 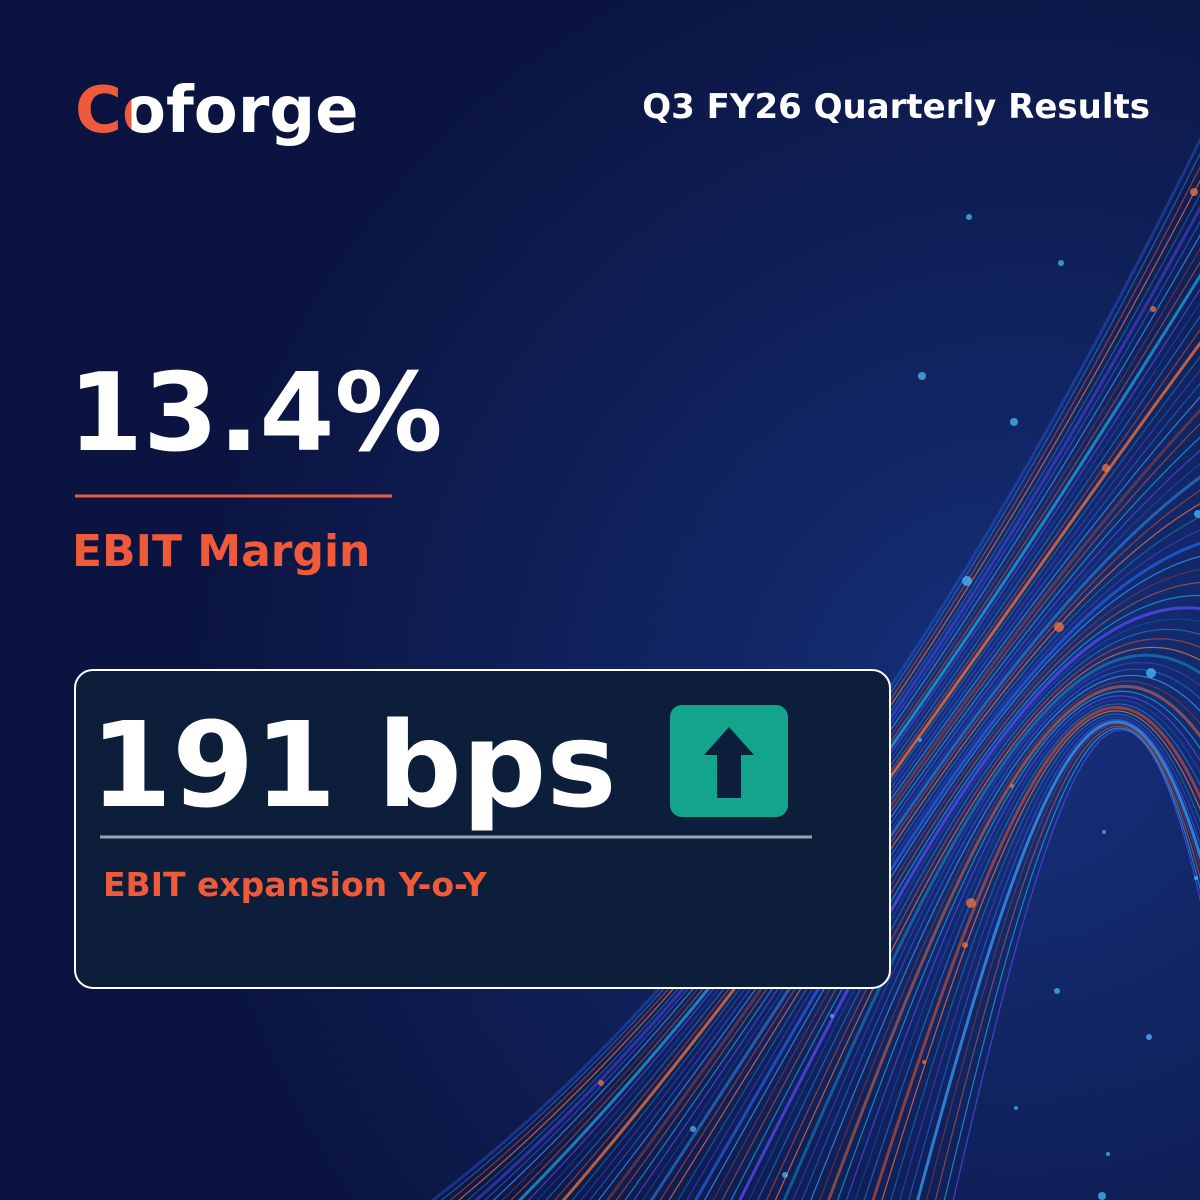 What do you see at coordinates (353, 765) in the screenshot?
I see `highlight-value: 191 bps` at bounding box center [353, 765].